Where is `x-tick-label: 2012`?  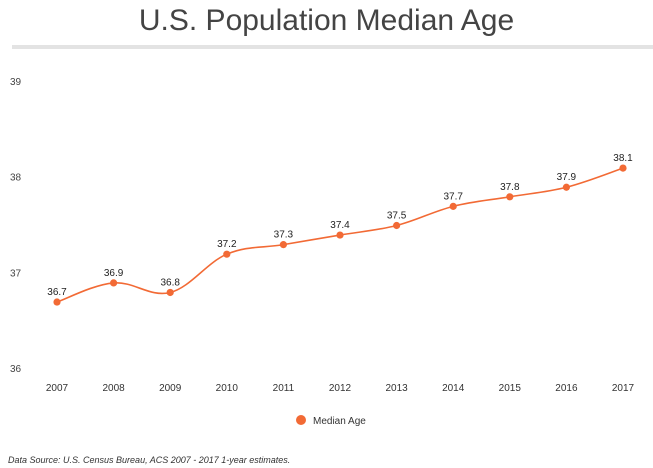
x-tick-label: 2012 is located at coordinates (340, 388).